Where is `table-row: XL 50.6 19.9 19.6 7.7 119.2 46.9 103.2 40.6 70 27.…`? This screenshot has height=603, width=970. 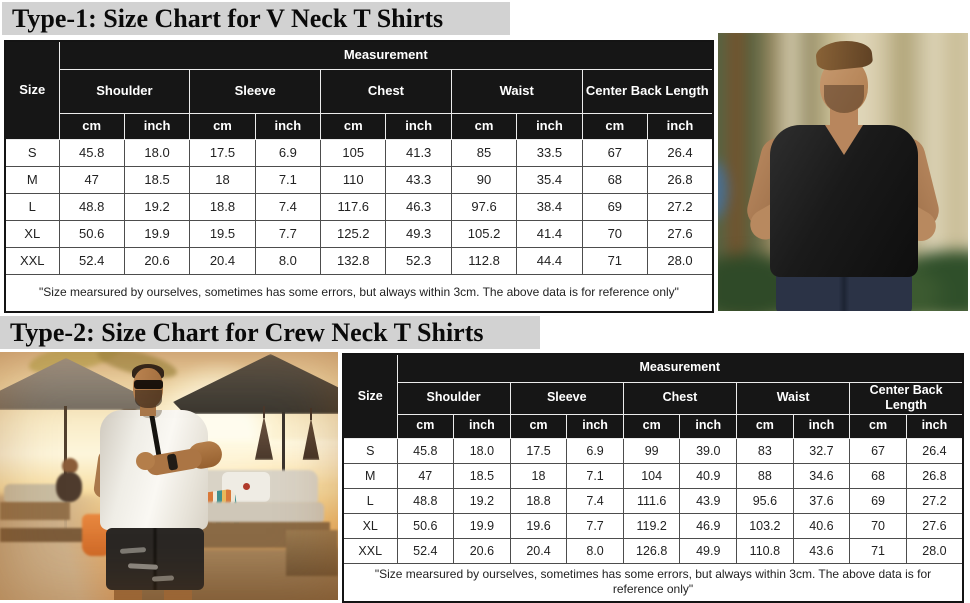
table-row: XL 50.6 19.9 19.6 7.7 119.2 46.9 103.2 40.6 70 27.… is located at coordinates (653, 525).